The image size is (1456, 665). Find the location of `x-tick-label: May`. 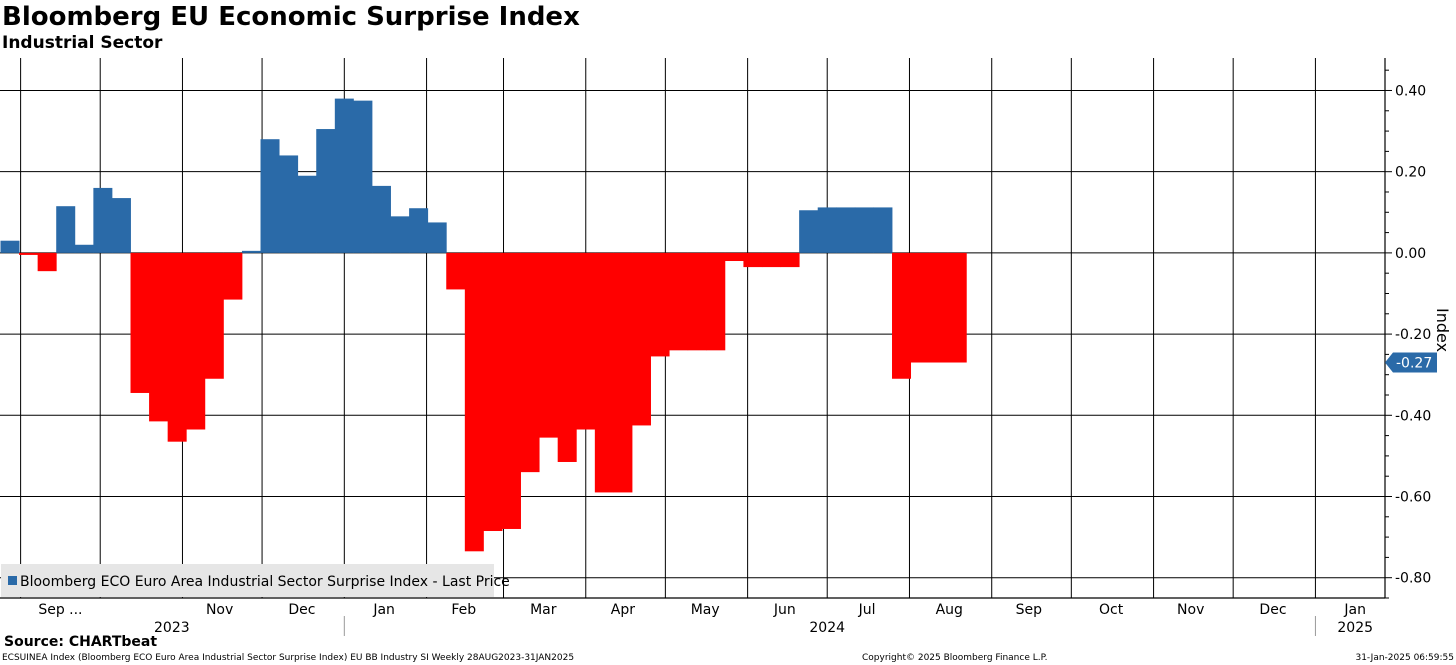

x-tick-label: May is located at coordinates (705, 610).